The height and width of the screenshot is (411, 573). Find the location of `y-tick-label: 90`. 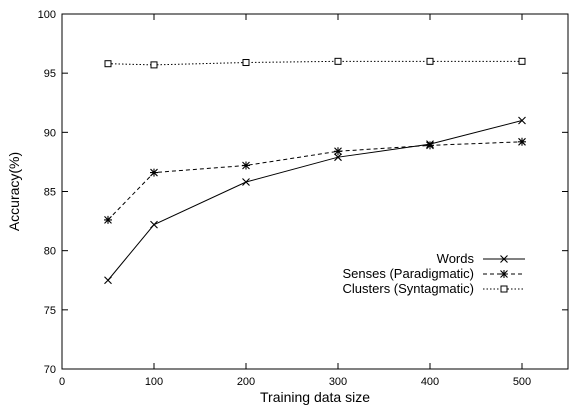

y-tick-label: 90 is located at coordinates (50, 133).